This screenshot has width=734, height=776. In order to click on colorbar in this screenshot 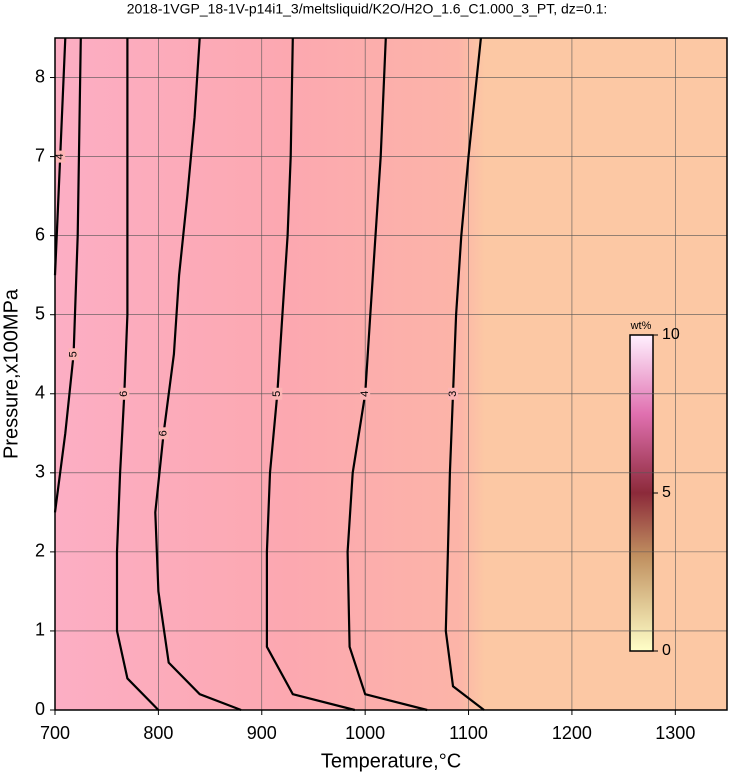, I will do `click(641, 493)`.